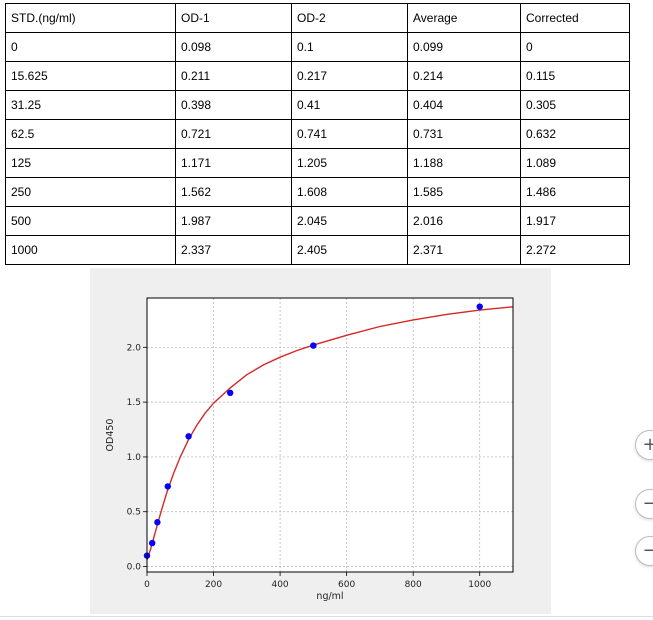  I want to click on table-cell: 0.731, so click(464, 134).